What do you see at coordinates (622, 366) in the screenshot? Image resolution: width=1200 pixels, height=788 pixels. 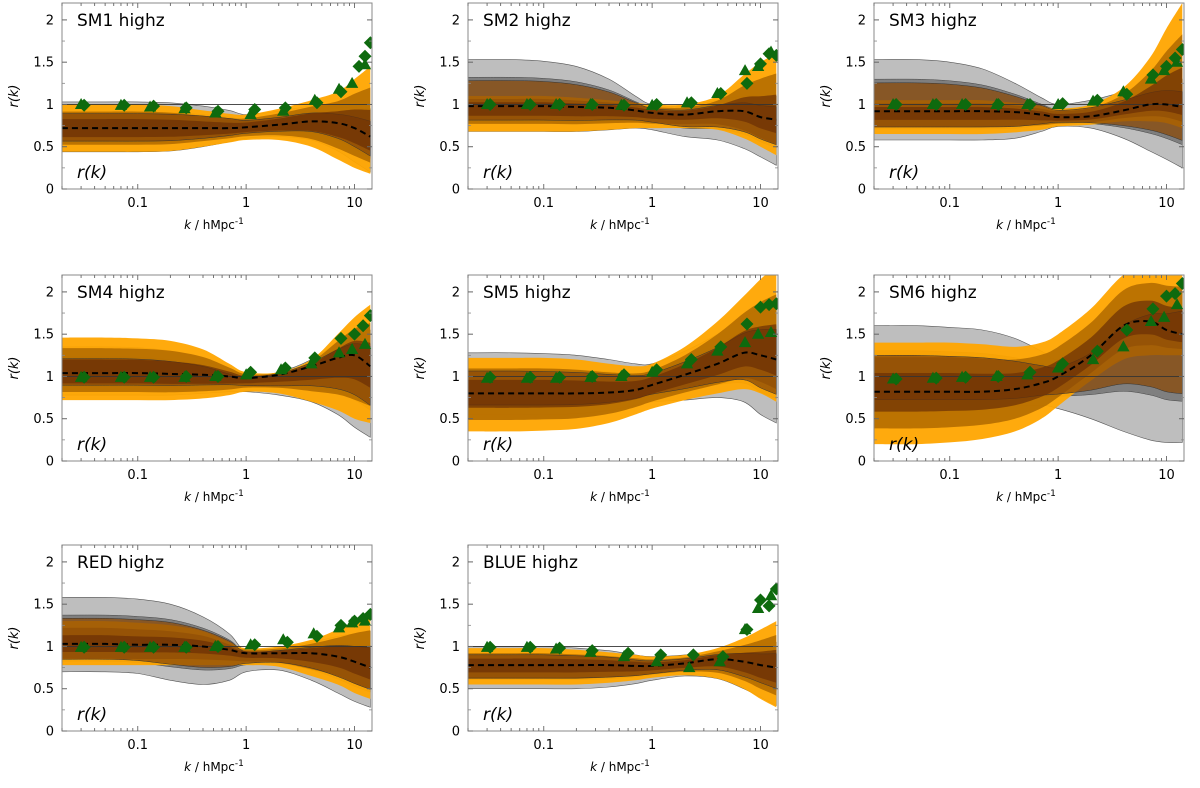 I see `overlap-band-core` at bounding box center [622, 366].